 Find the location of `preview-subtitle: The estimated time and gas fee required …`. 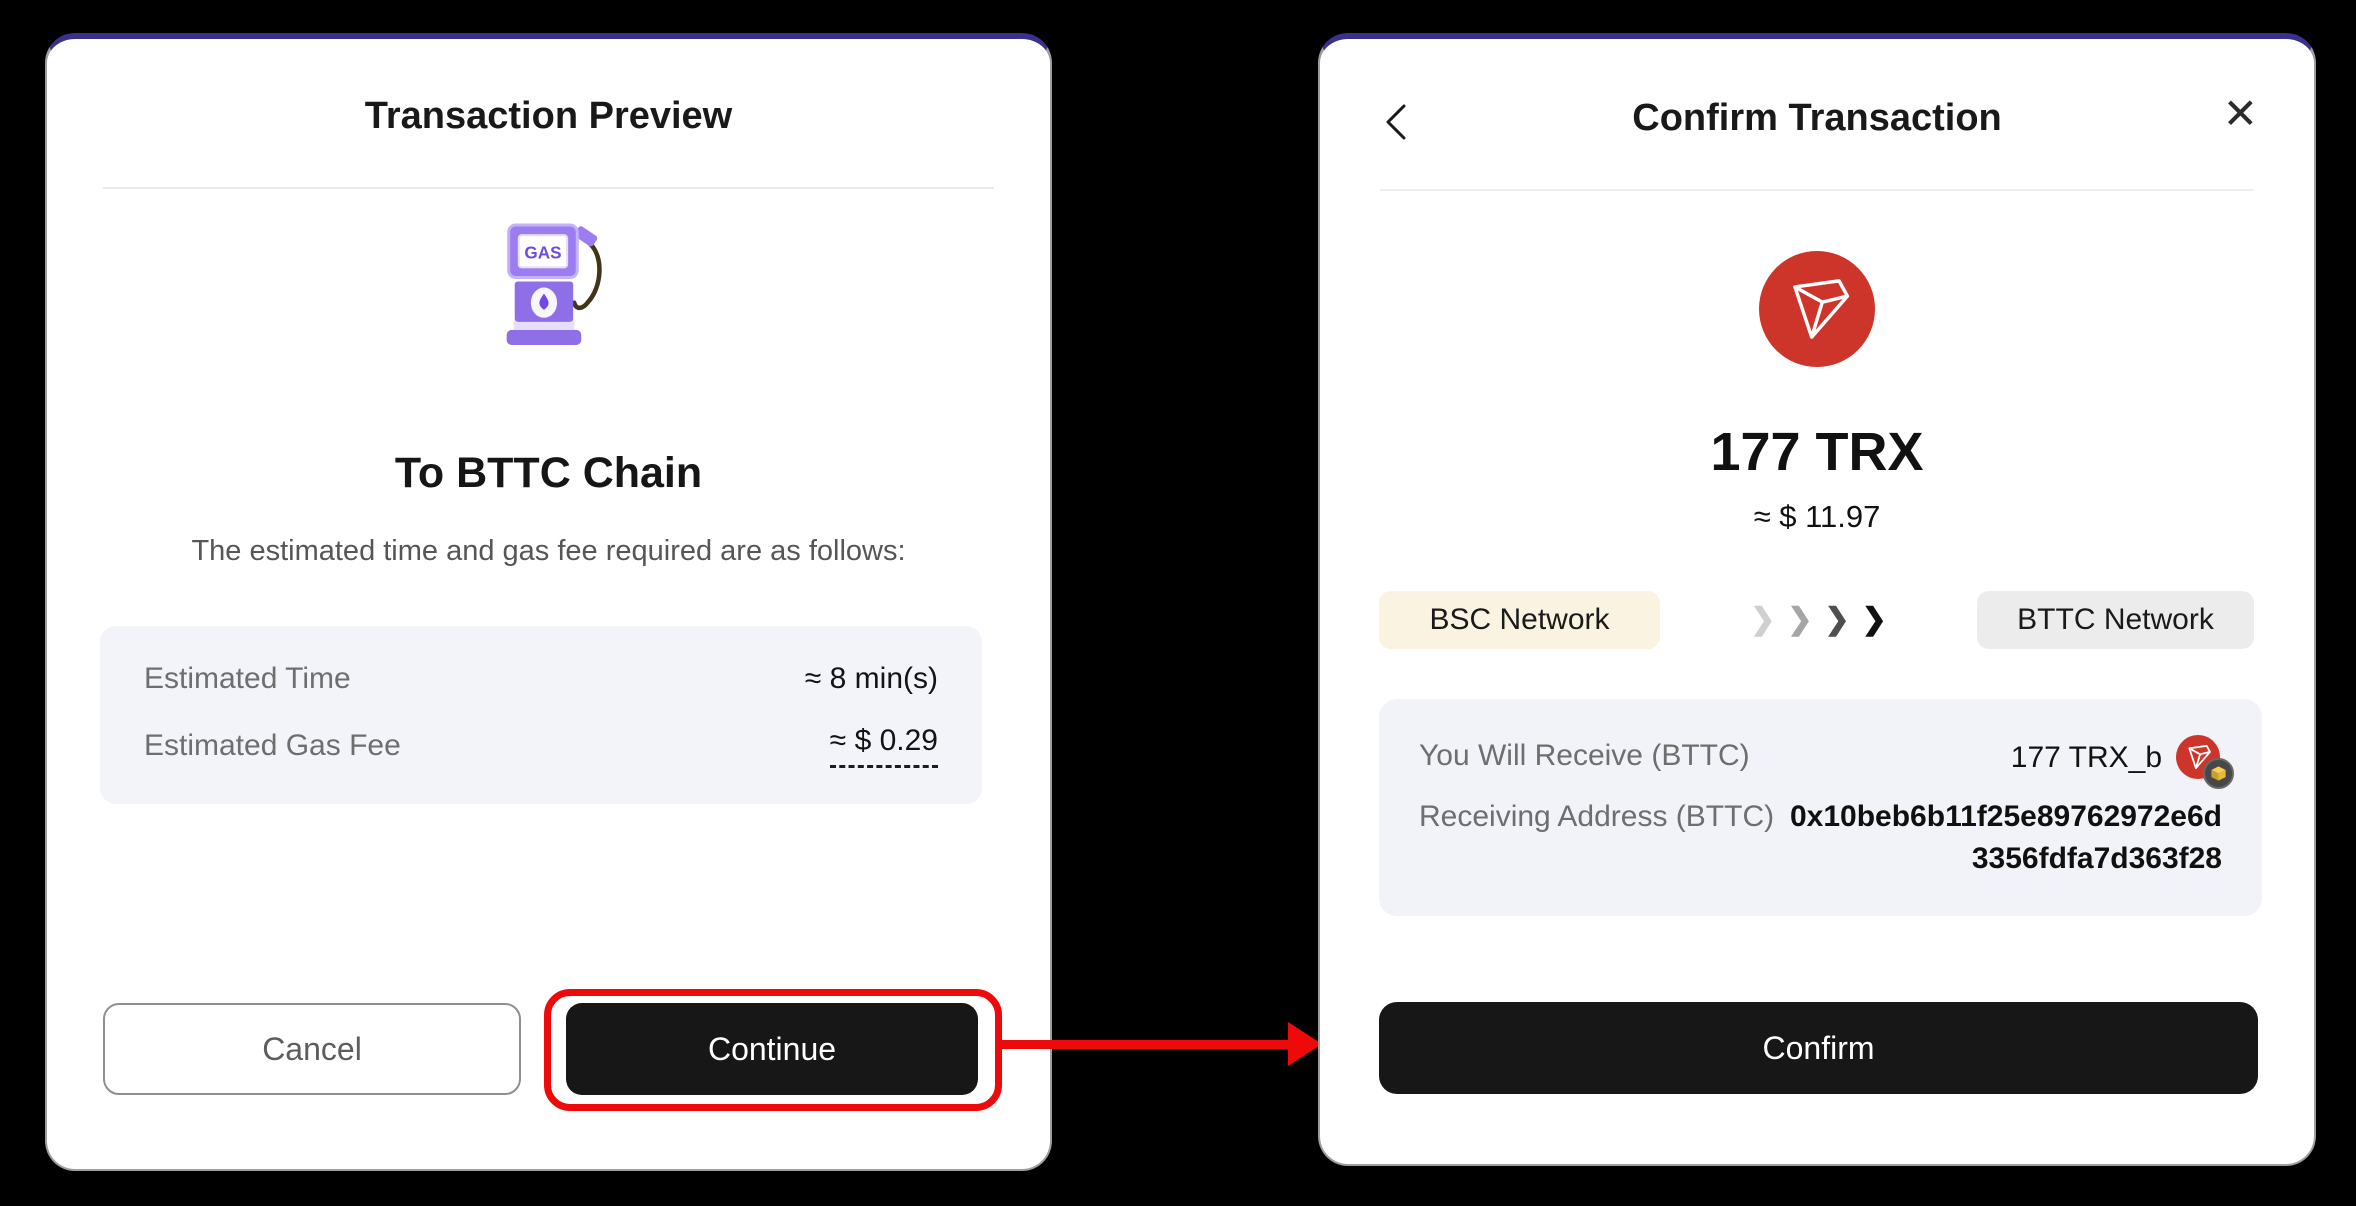

preview-subtitle: The estimated time and gas fee required … is located at coordinates (548, 551).